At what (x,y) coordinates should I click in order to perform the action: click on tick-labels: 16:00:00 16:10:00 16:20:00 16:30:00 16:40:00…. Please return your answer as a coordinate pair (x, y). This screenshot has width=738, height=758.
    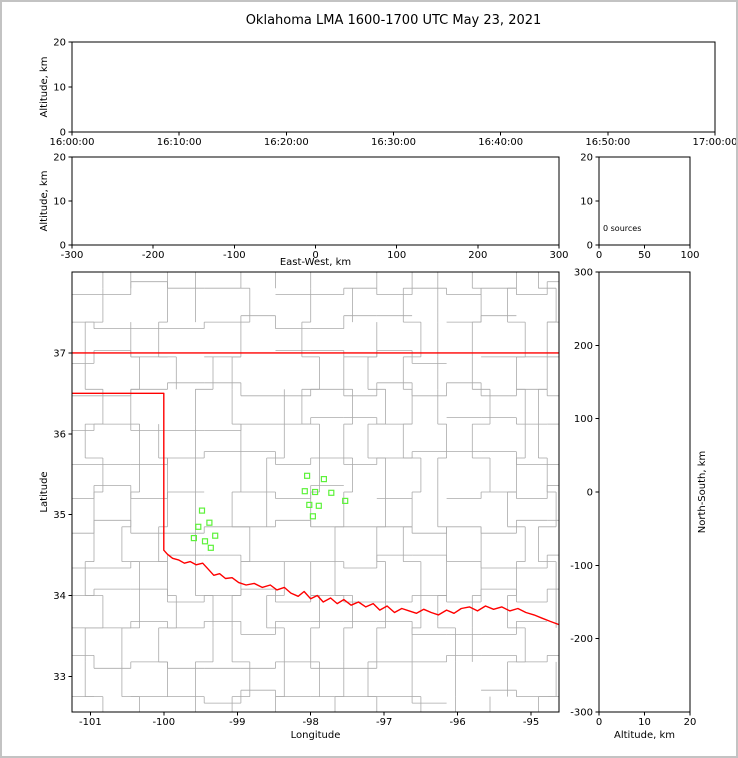
    Looking at the image, I should click on (394, 93).